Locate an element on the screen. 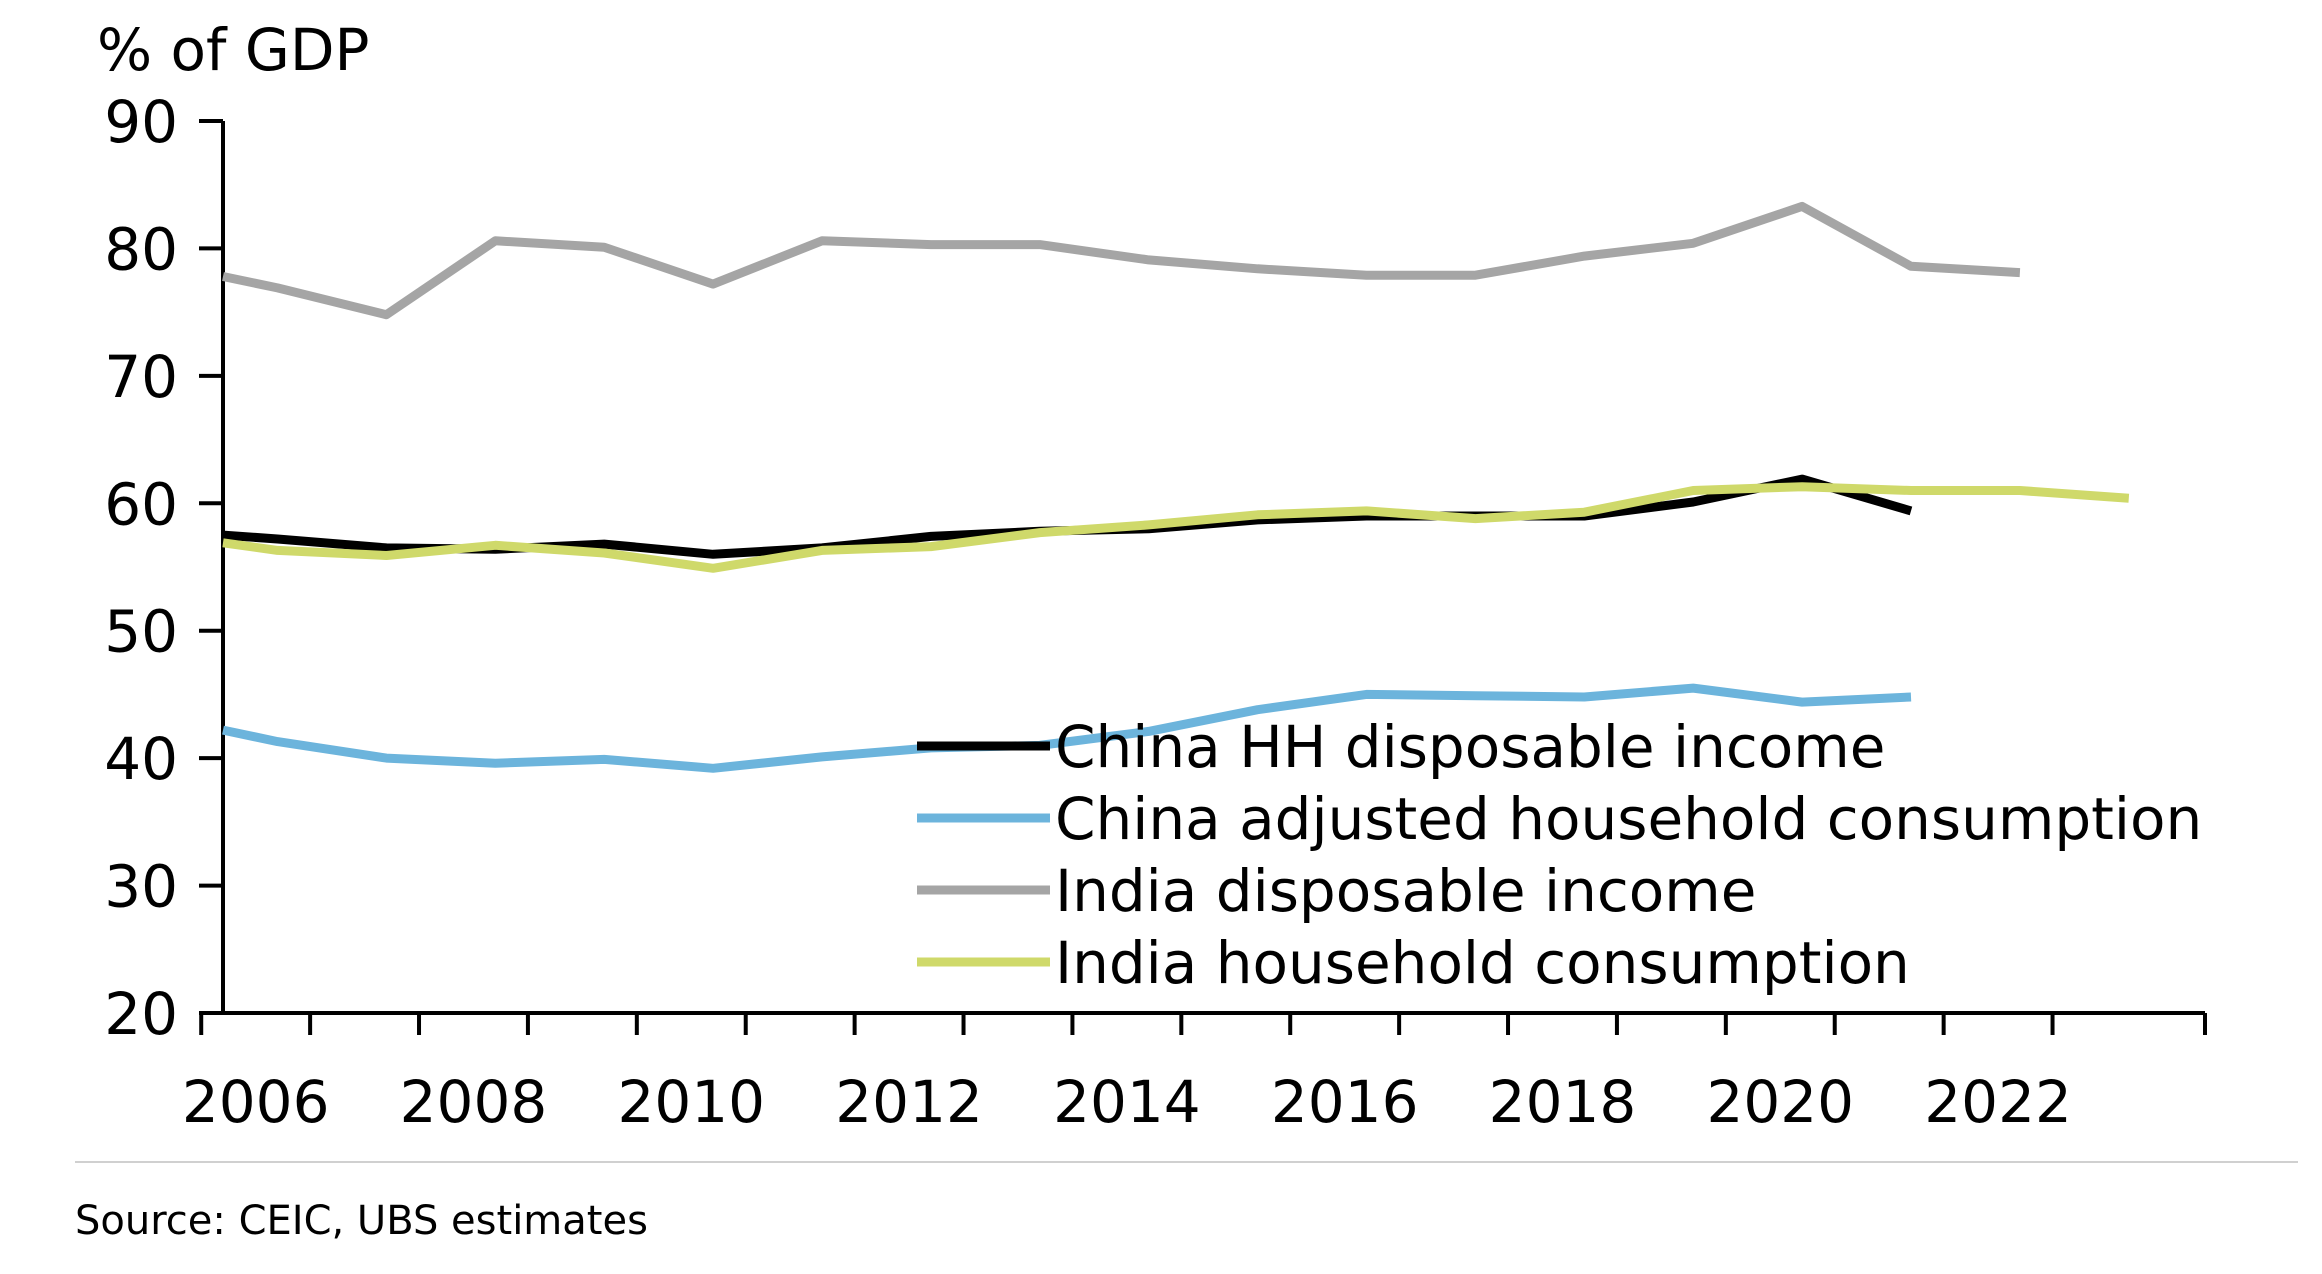 This screenshot has width=2322, height=1274. y-tick-label: 30 is located at coordinates (141, 887).